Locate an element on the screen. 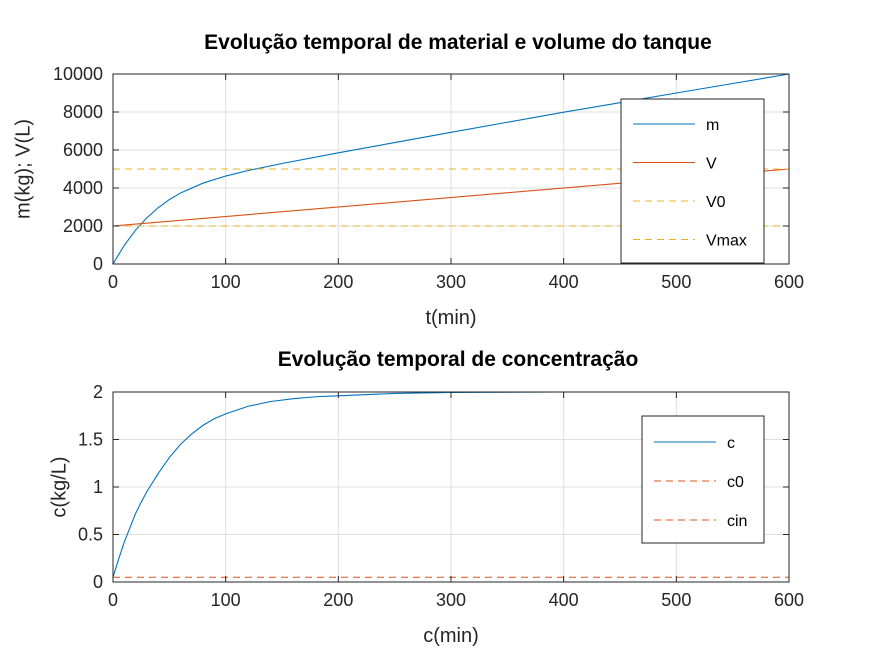 This screenshot has height=654, width=872. legend-label-c: c is located at coordinates (731, 443).